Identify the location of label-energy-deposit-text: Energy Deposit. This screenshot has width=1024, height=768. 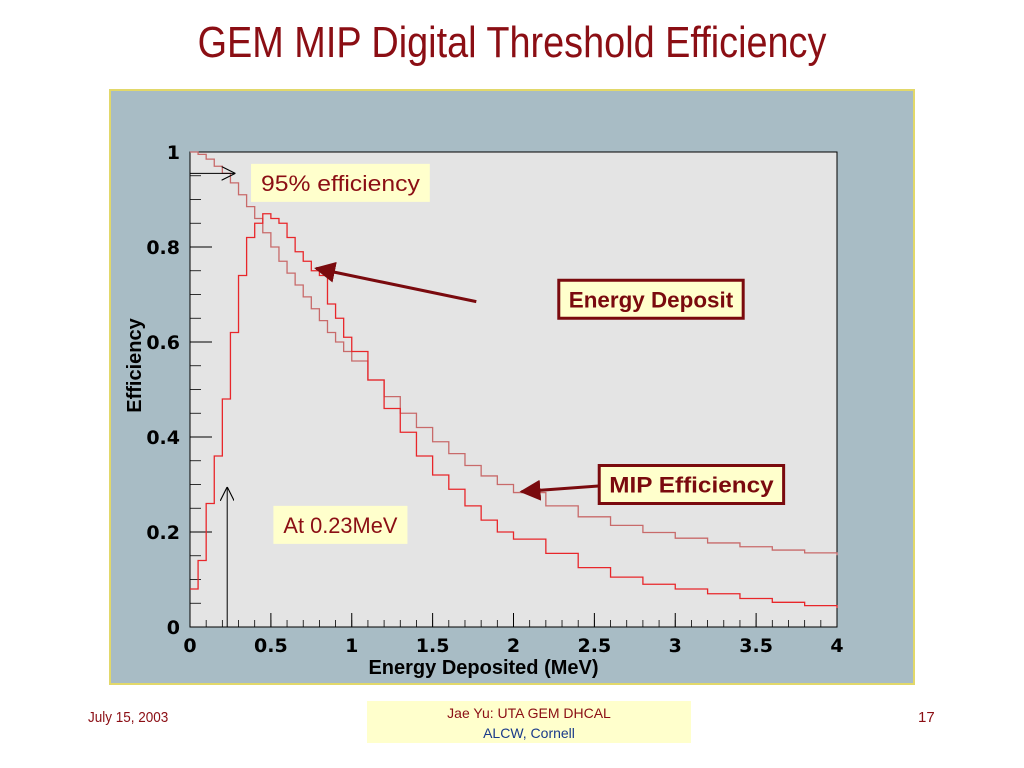
(651, 299).